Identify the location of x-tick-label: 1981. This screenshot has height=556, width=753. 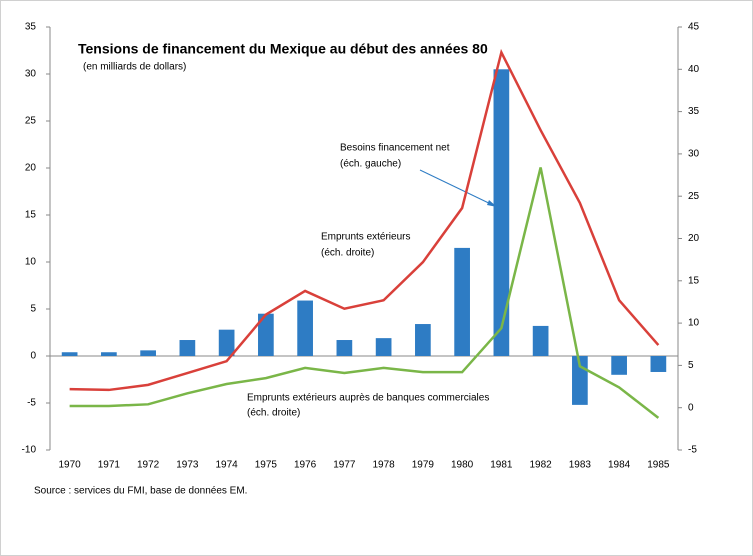
(501, 465).